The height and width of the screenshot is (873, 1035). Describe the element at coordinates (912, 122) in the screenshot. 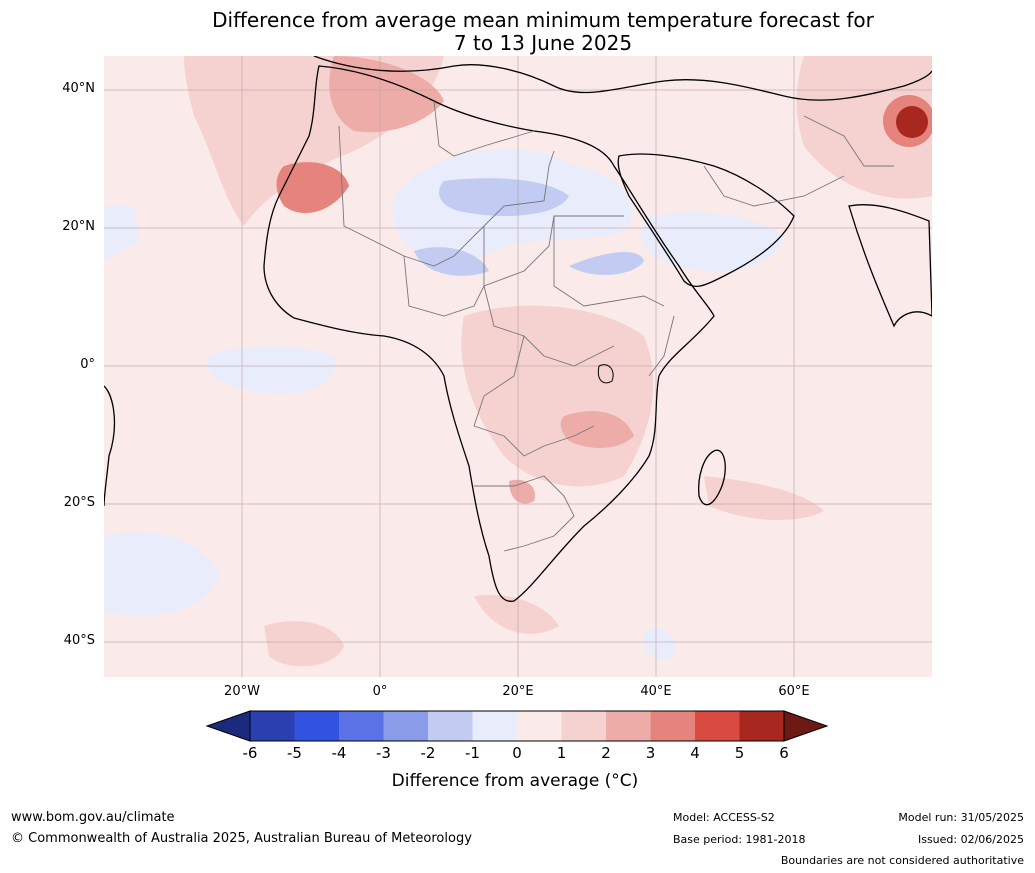

I see `anomaly-warm-himalaya-core` at that location.